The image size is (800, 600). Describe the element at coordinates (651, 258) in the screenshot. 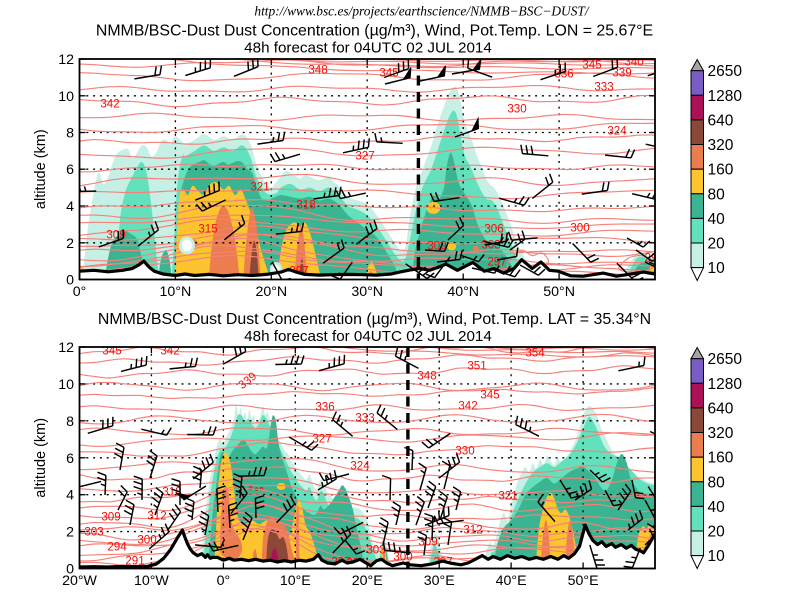

I see `svg-text: 29` at that location.